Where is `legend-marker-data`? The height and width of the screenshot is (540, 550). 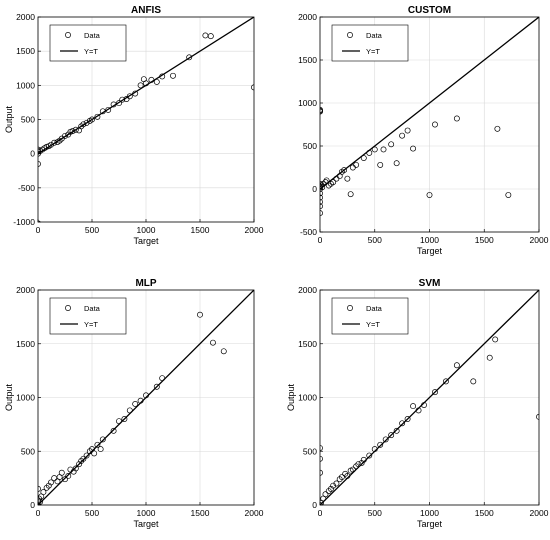 legend-marker-data is located at coordinates (68, 35).